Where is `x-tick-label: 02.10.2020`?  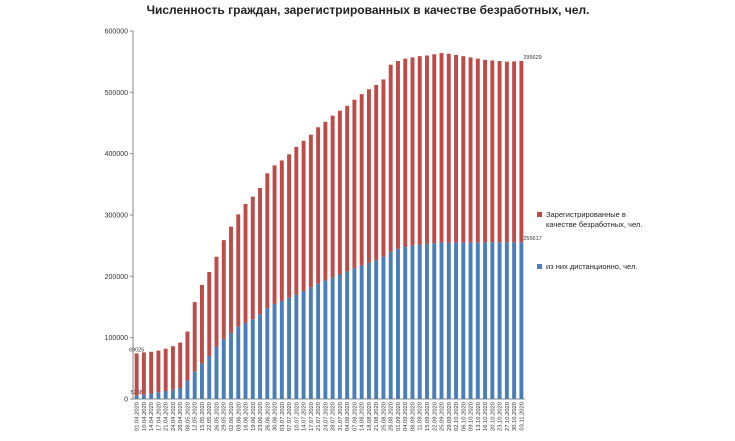
x-tick-label: 02.10.2020 is located at coordinates (457, 416).